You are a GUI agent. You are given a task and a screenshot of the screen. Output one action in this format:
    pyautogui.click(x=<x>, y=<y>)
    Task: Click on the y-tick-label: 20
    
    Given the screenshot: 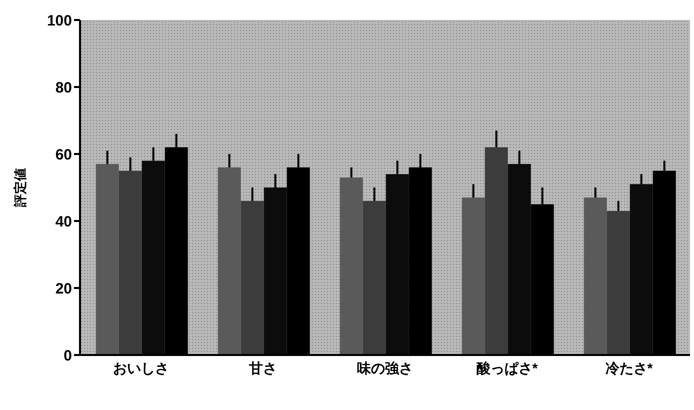 What is the action you would take?
    pyautogui.click(x=63, y=289)
    